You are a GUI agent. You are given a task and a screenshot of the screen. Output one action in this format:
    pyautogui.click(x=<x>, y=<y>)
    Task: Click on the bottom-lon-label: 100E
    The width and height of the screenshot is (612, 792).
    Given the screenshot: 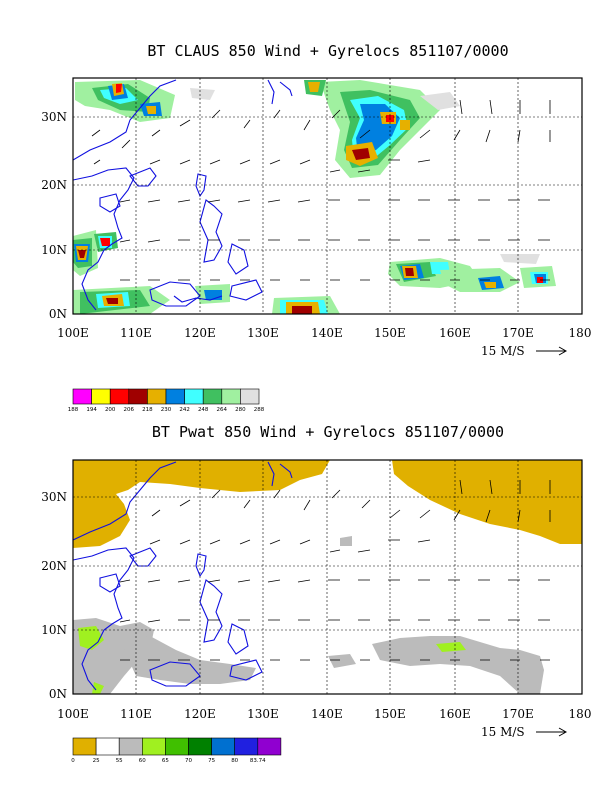 What is the action you would take?
    pyautogui.click(x=73, y=714)
    